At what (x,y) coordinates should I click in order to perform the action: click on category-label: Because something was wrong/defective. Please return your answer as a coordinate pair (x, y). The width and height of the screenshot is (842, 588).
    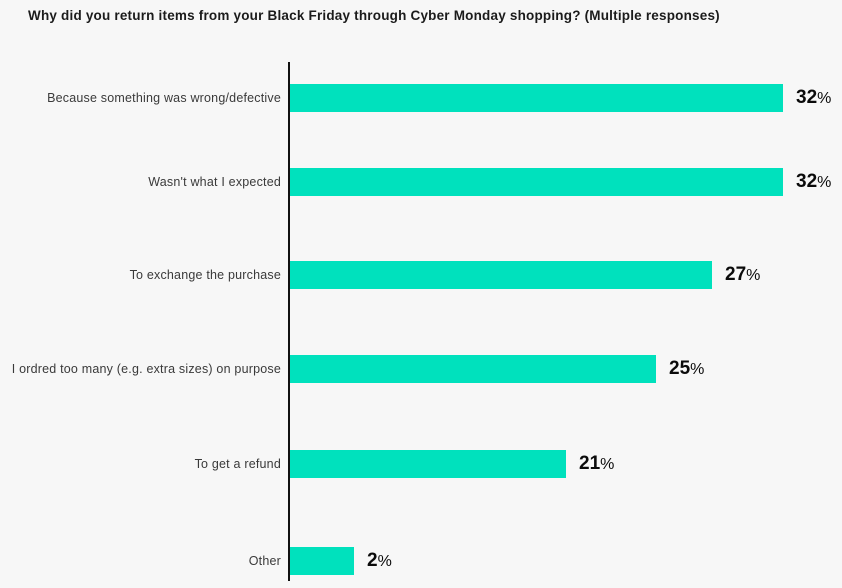
    Looking at the image, I should click on (164, 98).